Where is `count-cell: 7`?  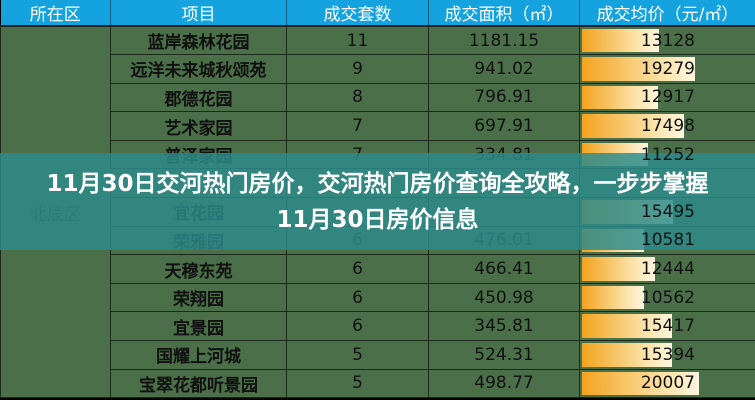 count-cell: 7 is located at coordinates (357, 126).